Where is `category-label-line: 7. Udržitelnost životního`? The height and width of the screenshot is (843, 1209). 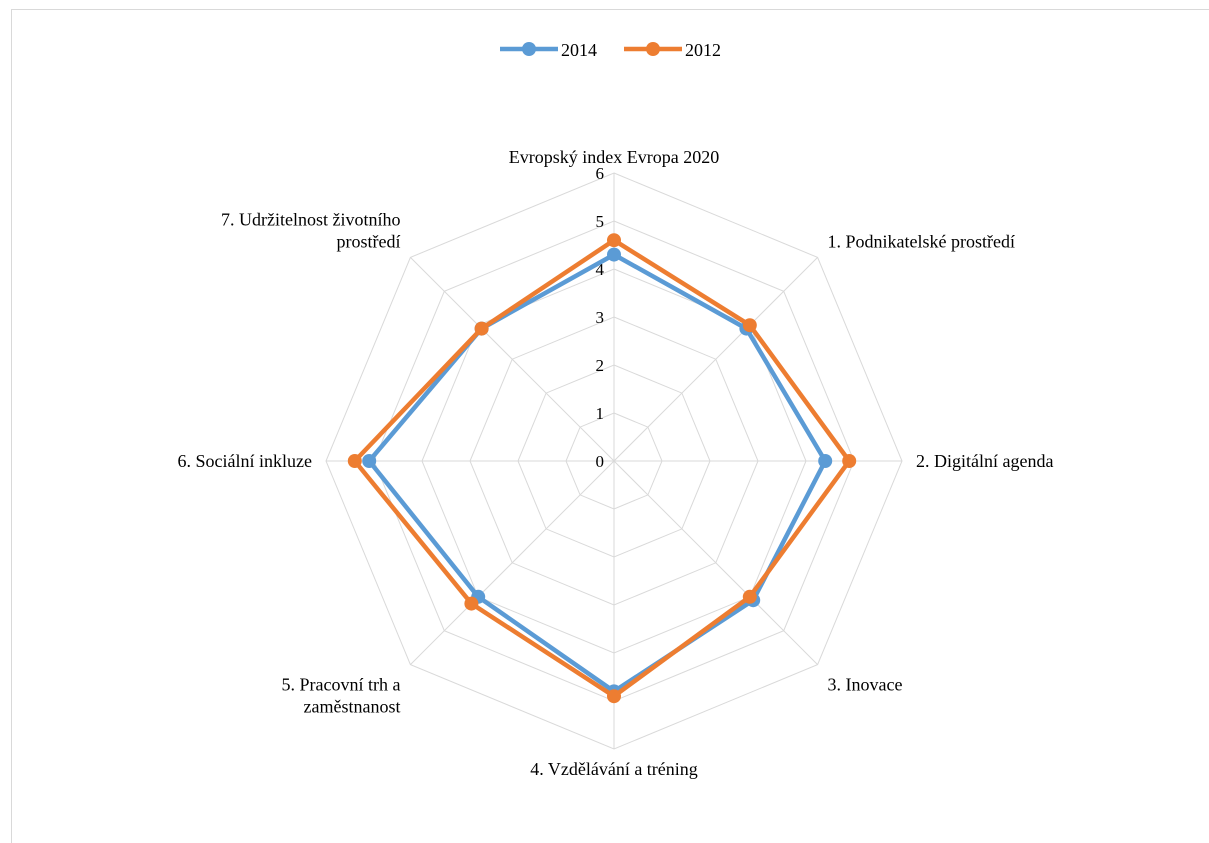 category-label-line: 7. Udržitelnost životního is located at coordinates (310, 219).